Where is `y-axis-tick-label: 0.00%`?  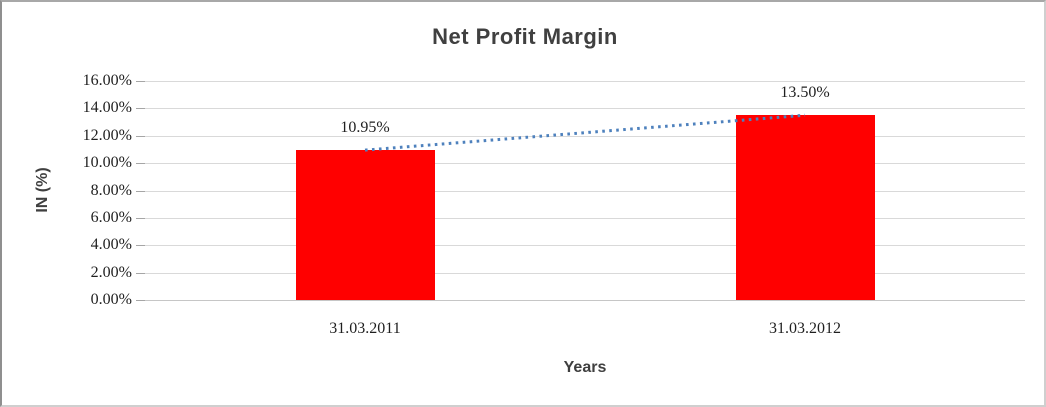
y-axis-tick-label: 0.00% is located at coordinates (111, 299).